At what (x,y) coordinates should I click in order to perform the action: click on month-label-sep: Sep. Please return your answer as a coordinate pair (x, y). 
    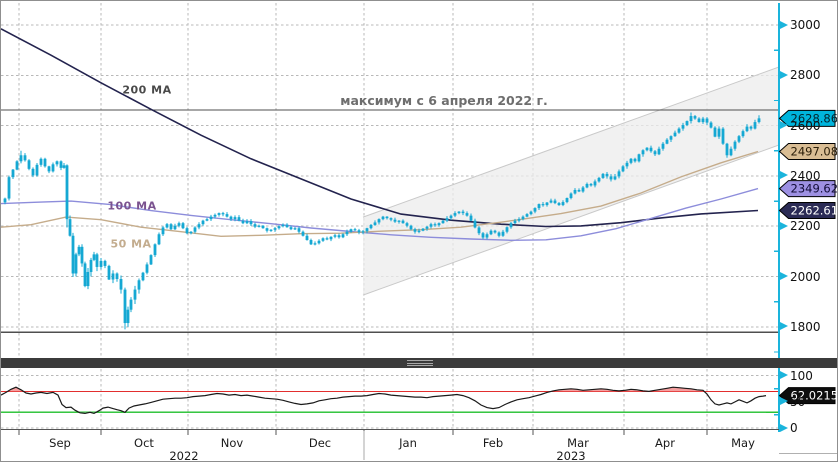
    Looking at the image, I should click on (60, 443).